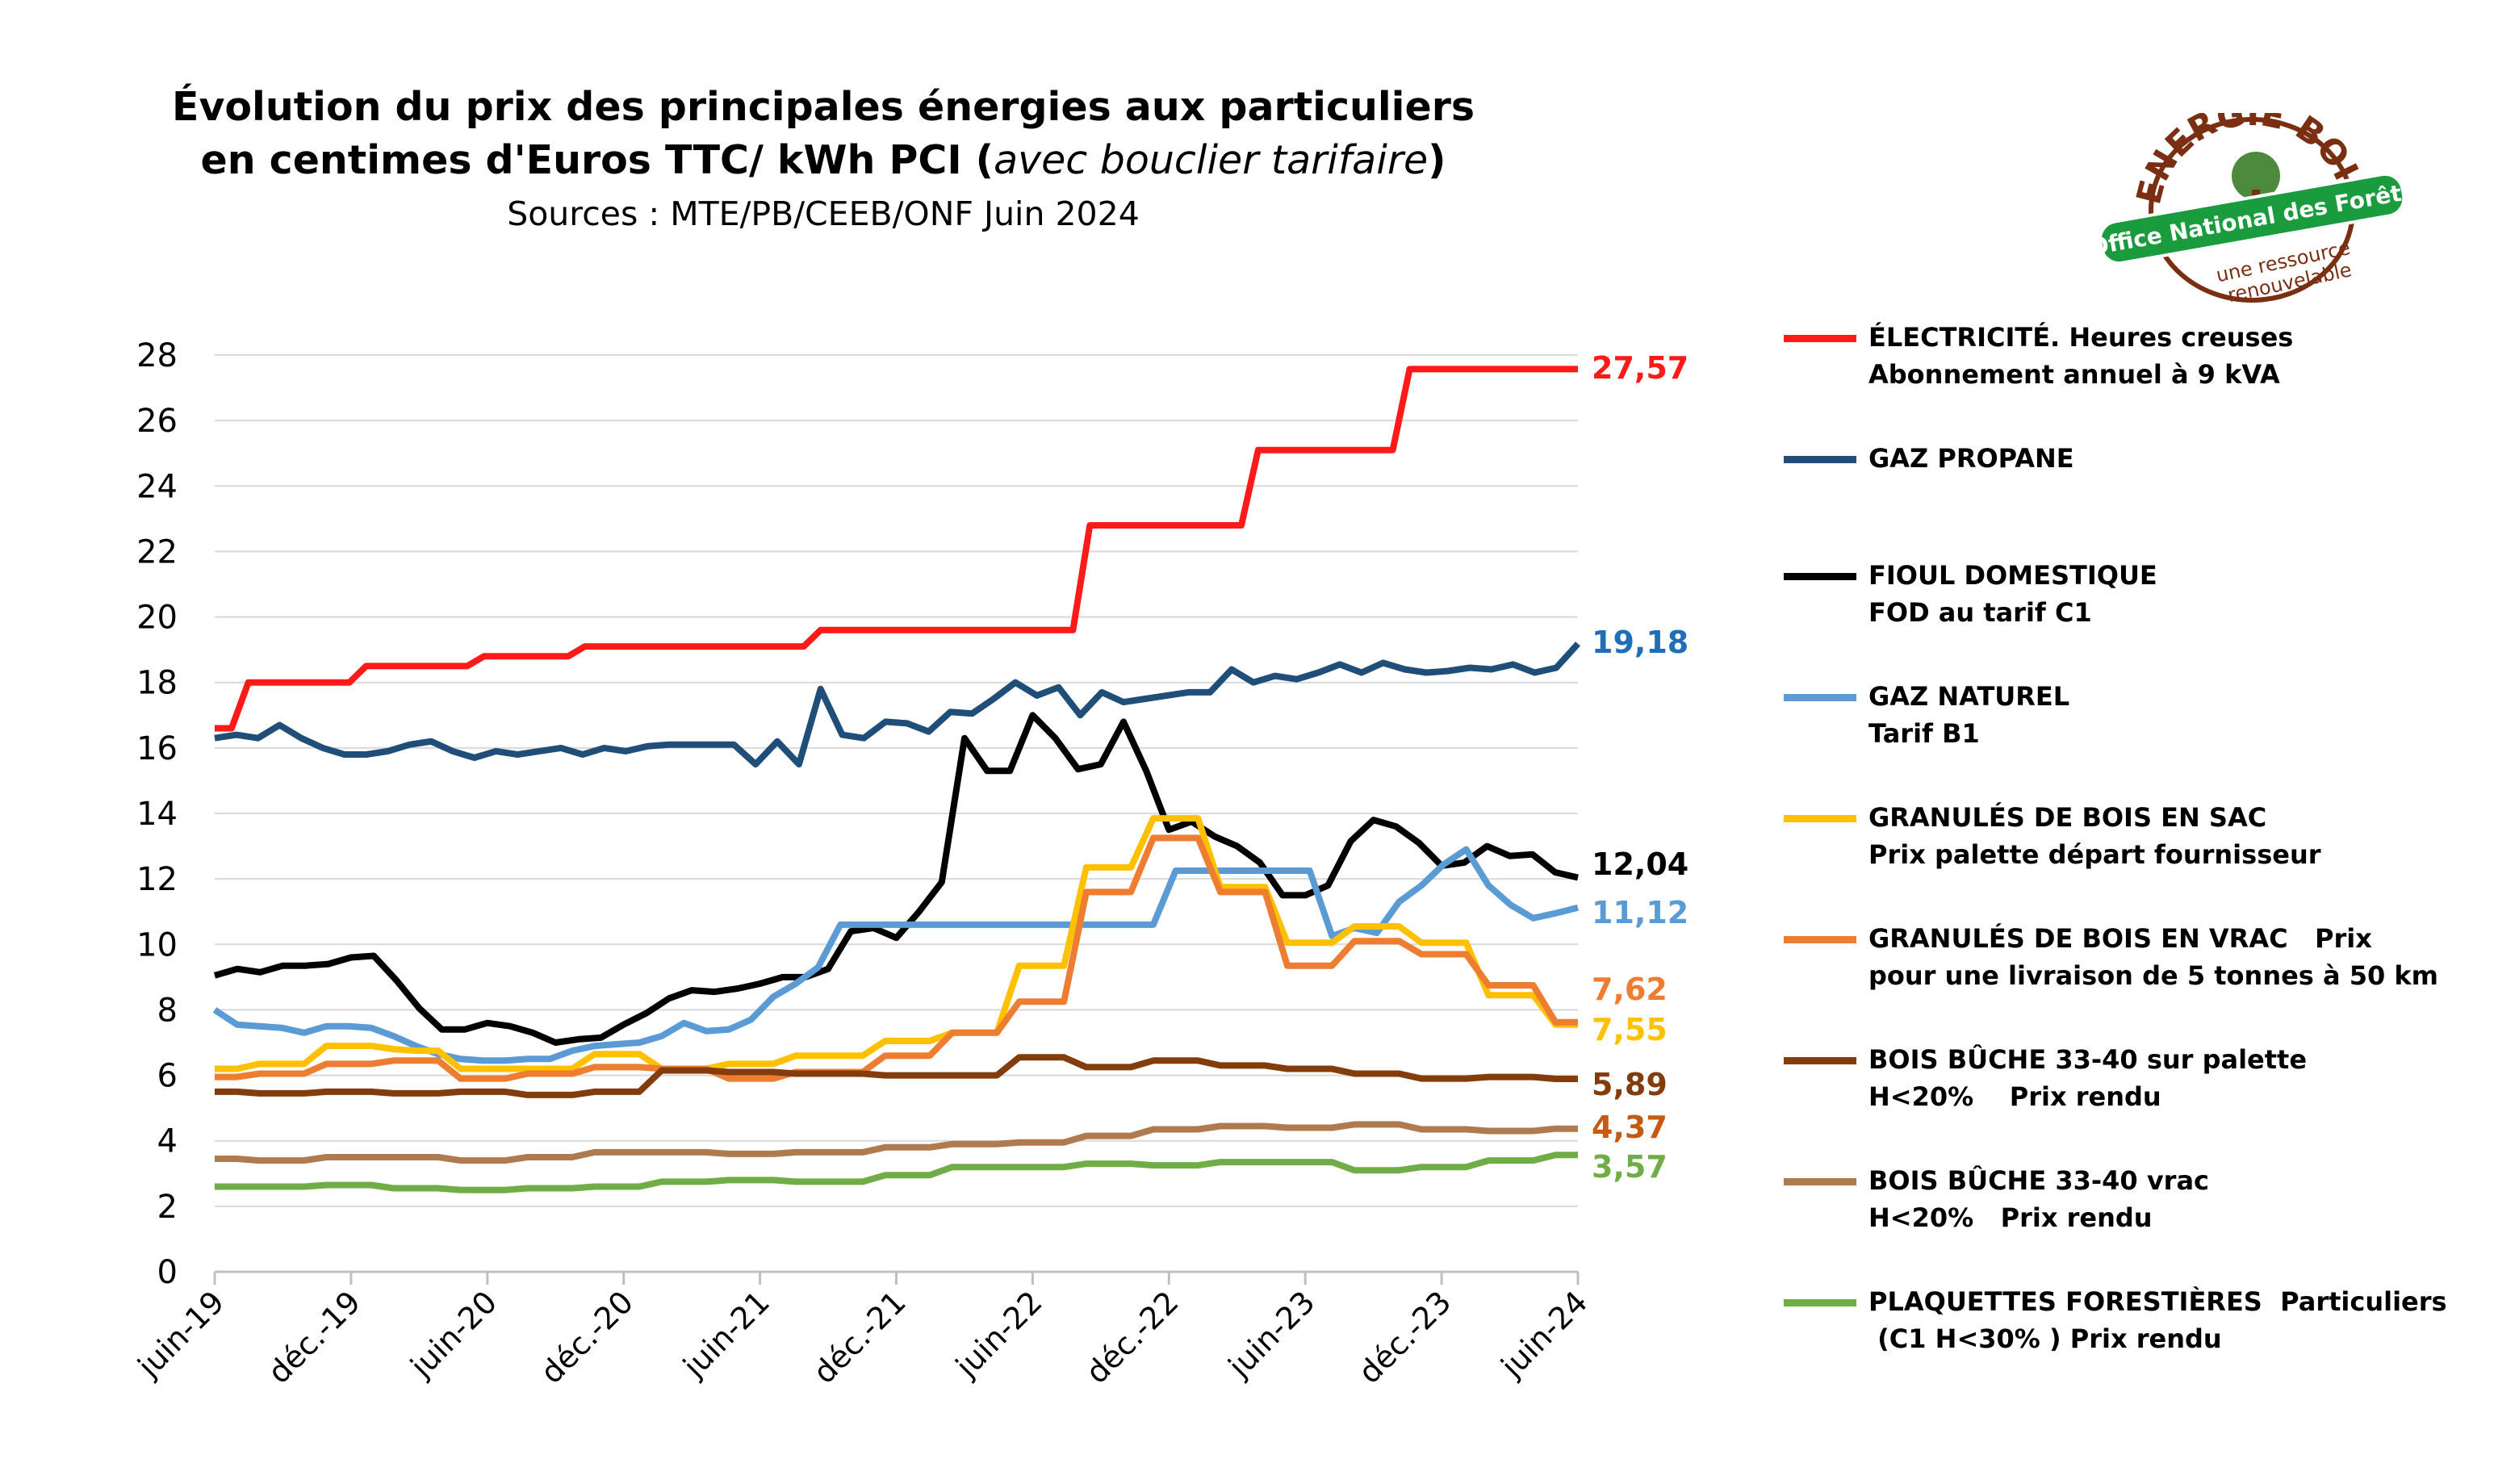 The width and height of the screenshot is (2494, 1484). What do you see at coordinates (157, 879) in the screenshot?
I see `y-tick-label: 12` at bounding box center [157, 879].